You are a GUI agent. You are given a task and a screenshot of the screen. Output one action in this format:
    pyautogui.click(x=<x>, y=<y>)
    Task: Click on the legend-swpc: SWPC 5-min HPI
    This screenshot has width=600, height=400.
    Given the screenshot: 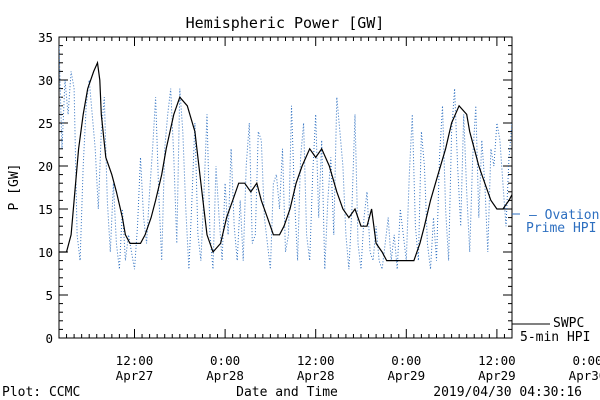 What is the action you would take?
    pyautogui.click(x=551, y=330)
    